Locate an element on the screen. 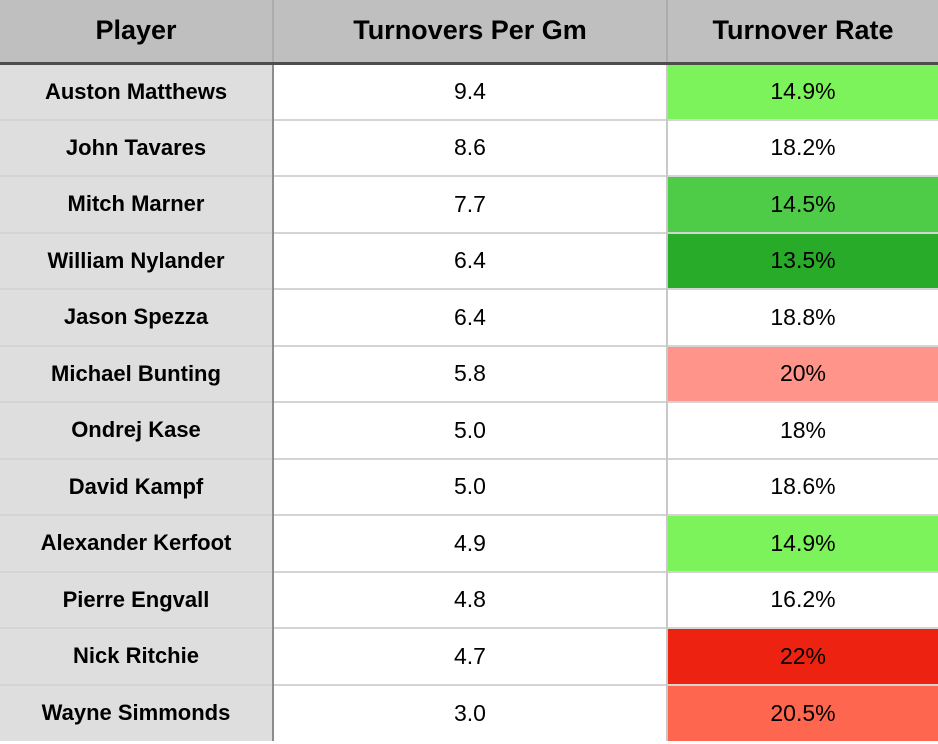 The image size is (938, 744). player-name-cell: Alexander Kerfoot is located at coordinates (137, 543).